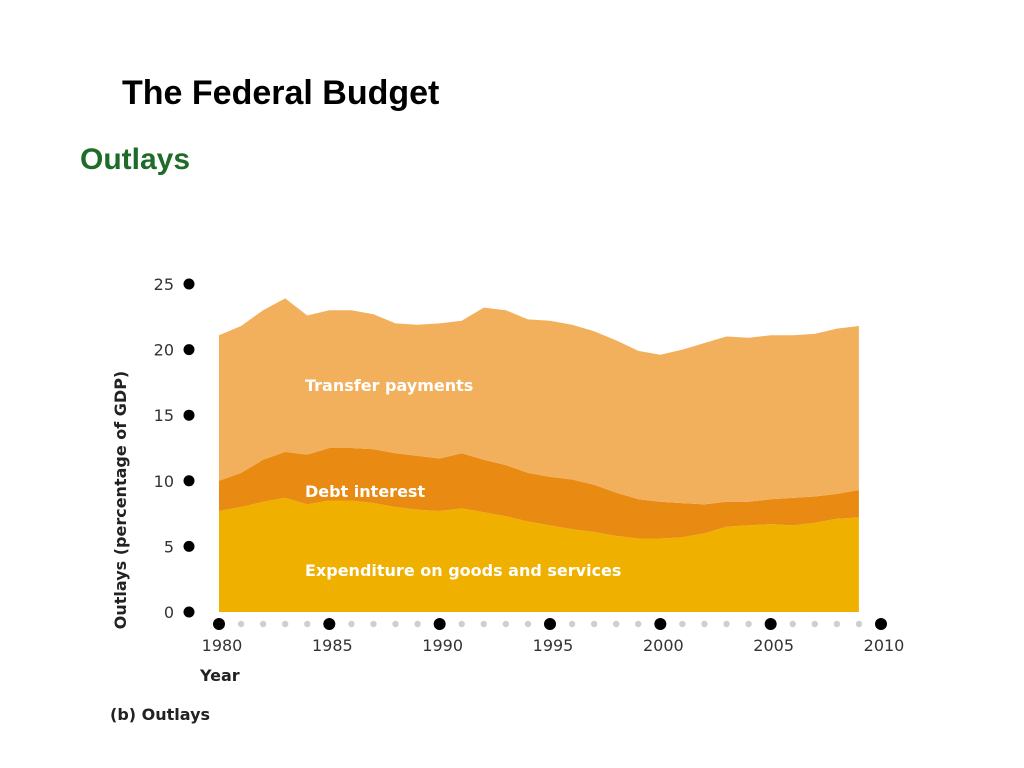 The height and width of the screenshot is (768, 1024). Describe the element at coordinates (663, 645) in the screenshot. I see `x-tick-label: 2000` at that location.